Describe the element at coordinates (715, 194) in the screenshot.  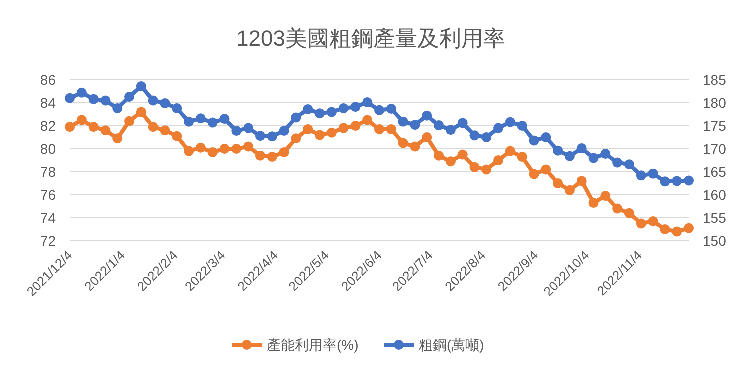
I see `y2-tick-label: 160` at that location.